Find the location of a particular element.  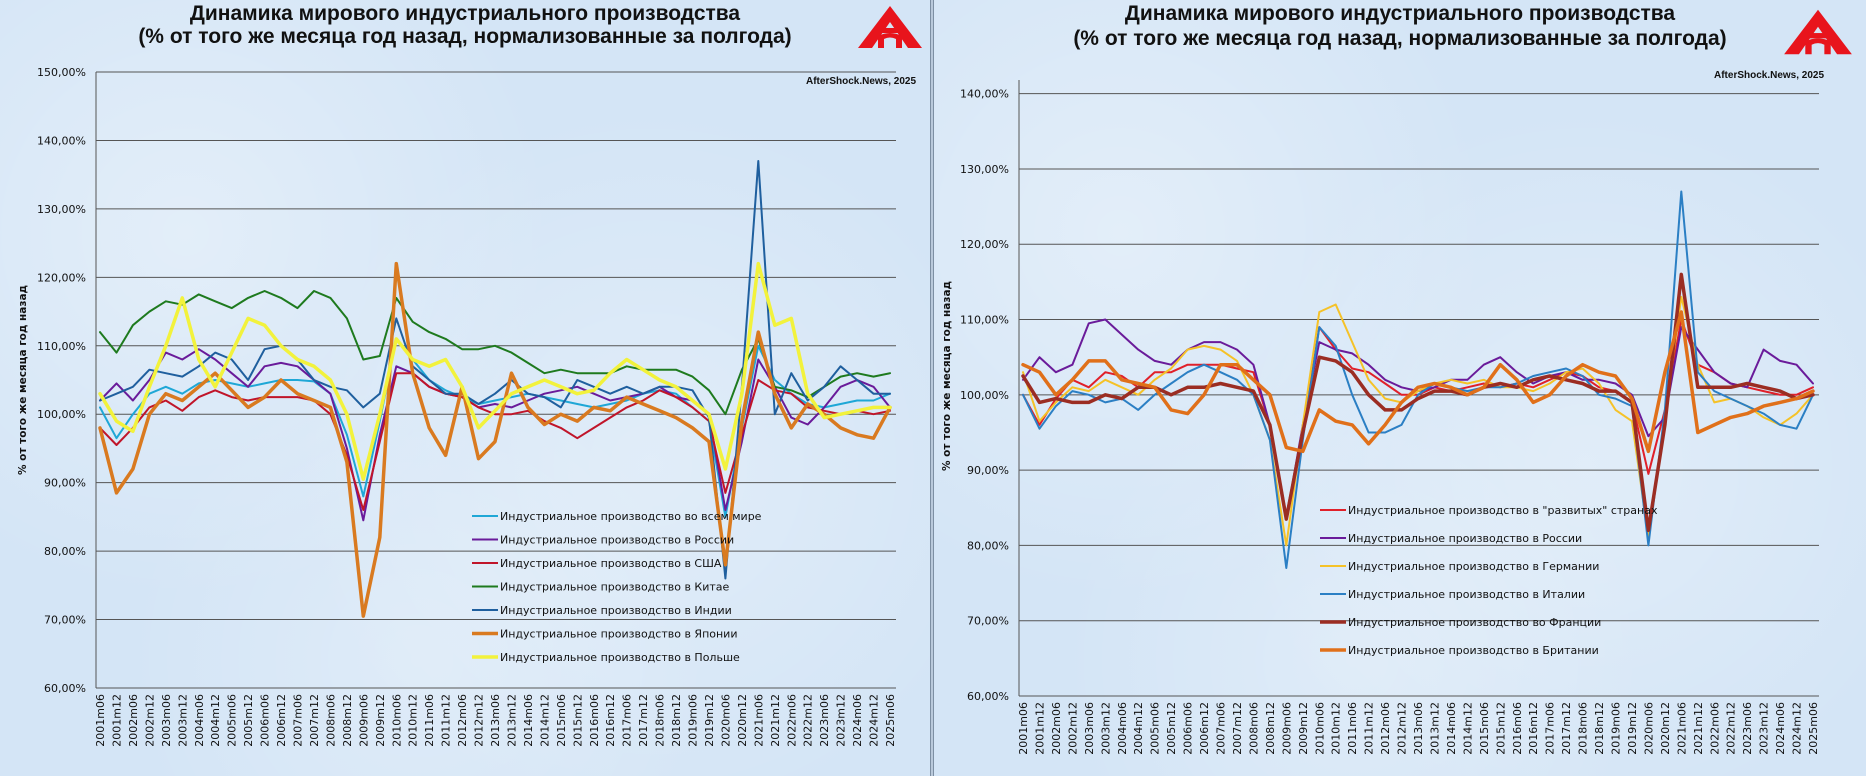

x-tick-label: 2009m06 is located at coordinates (363, 720).